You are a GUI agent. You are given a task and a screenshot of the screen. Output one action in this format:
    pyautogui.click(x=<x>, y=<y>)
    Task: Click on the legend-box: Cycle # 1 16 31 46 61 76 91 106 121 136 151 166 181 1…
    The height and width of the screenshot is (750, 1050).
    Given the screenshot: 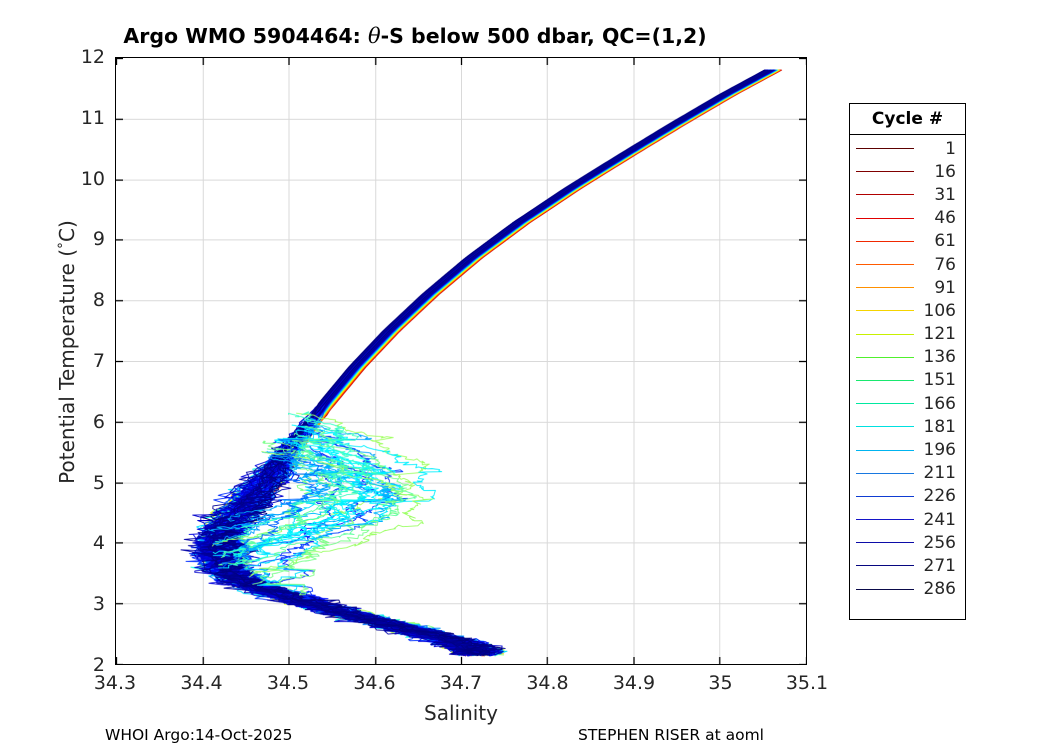 What is the action you would take?
    pyautogui.click(x=907, y=361)
    